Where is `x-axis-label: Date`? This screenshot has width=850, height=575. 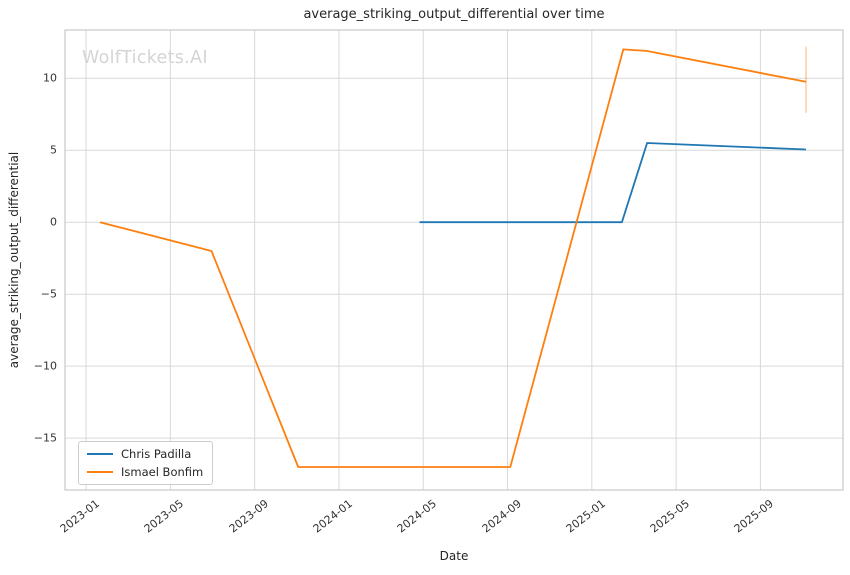
x-axis-label: Date is located at coordinates (454, 556).